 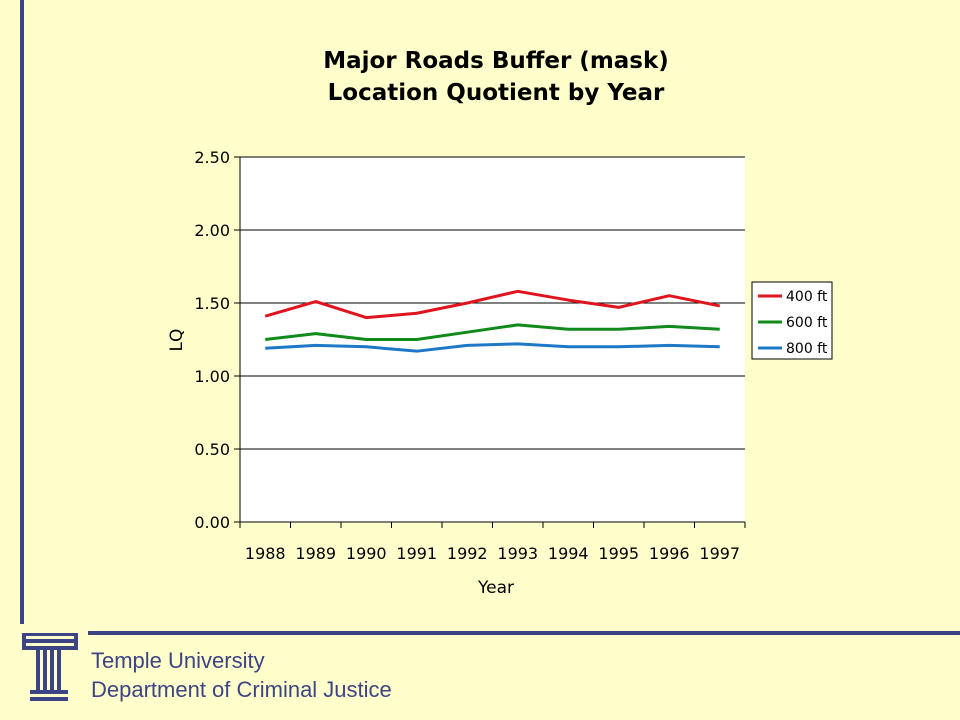 What do you see at coordinates (241, 689) in the screenshot?
I see `footer-department: Department of Criminal Justice` at bounding box center [241, 689].